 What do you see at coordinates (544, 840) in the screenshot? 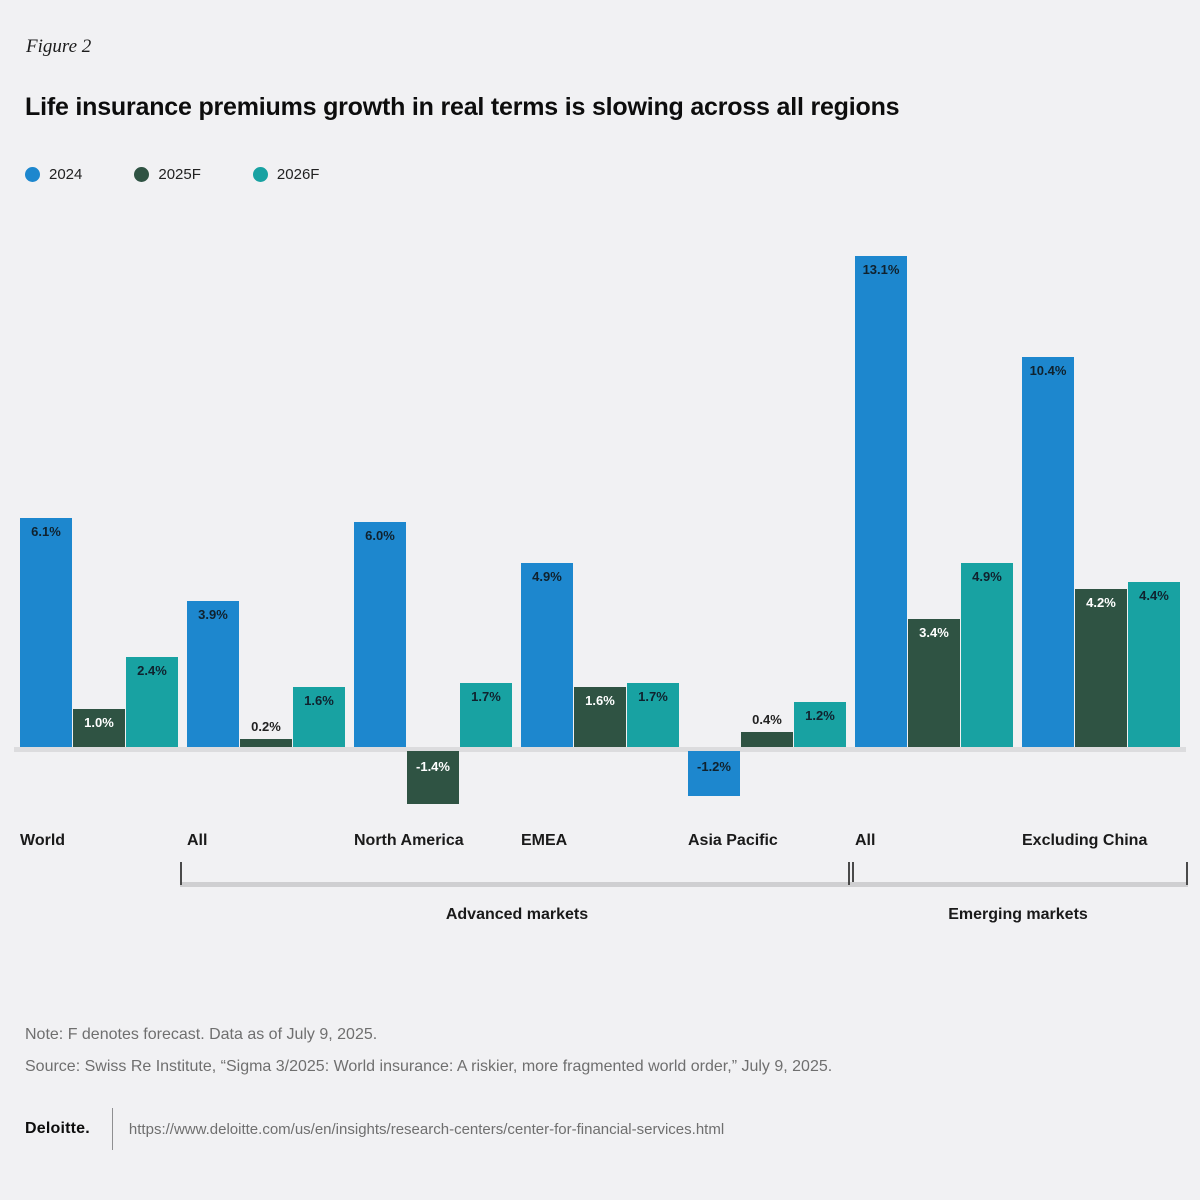
I see `axis-label-emea: EMEA` at bounding box center [544, 840].